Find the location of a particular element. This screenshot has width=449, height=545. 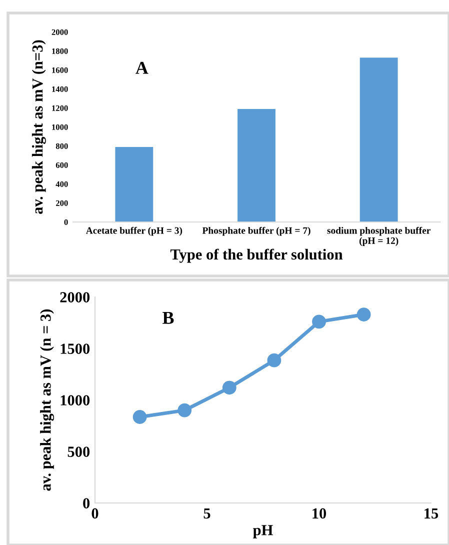

y-tick-label: 1400 is located at coordinates (60, 89).